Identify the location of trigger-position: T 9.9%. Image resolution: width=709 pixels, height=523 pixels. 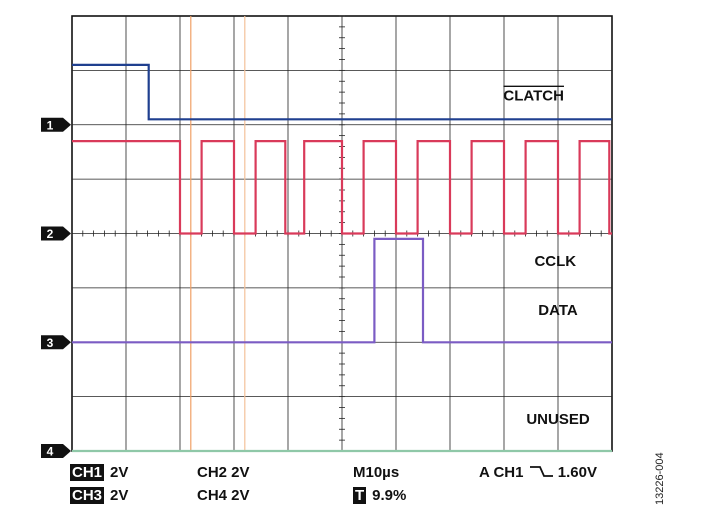
(379, 496).